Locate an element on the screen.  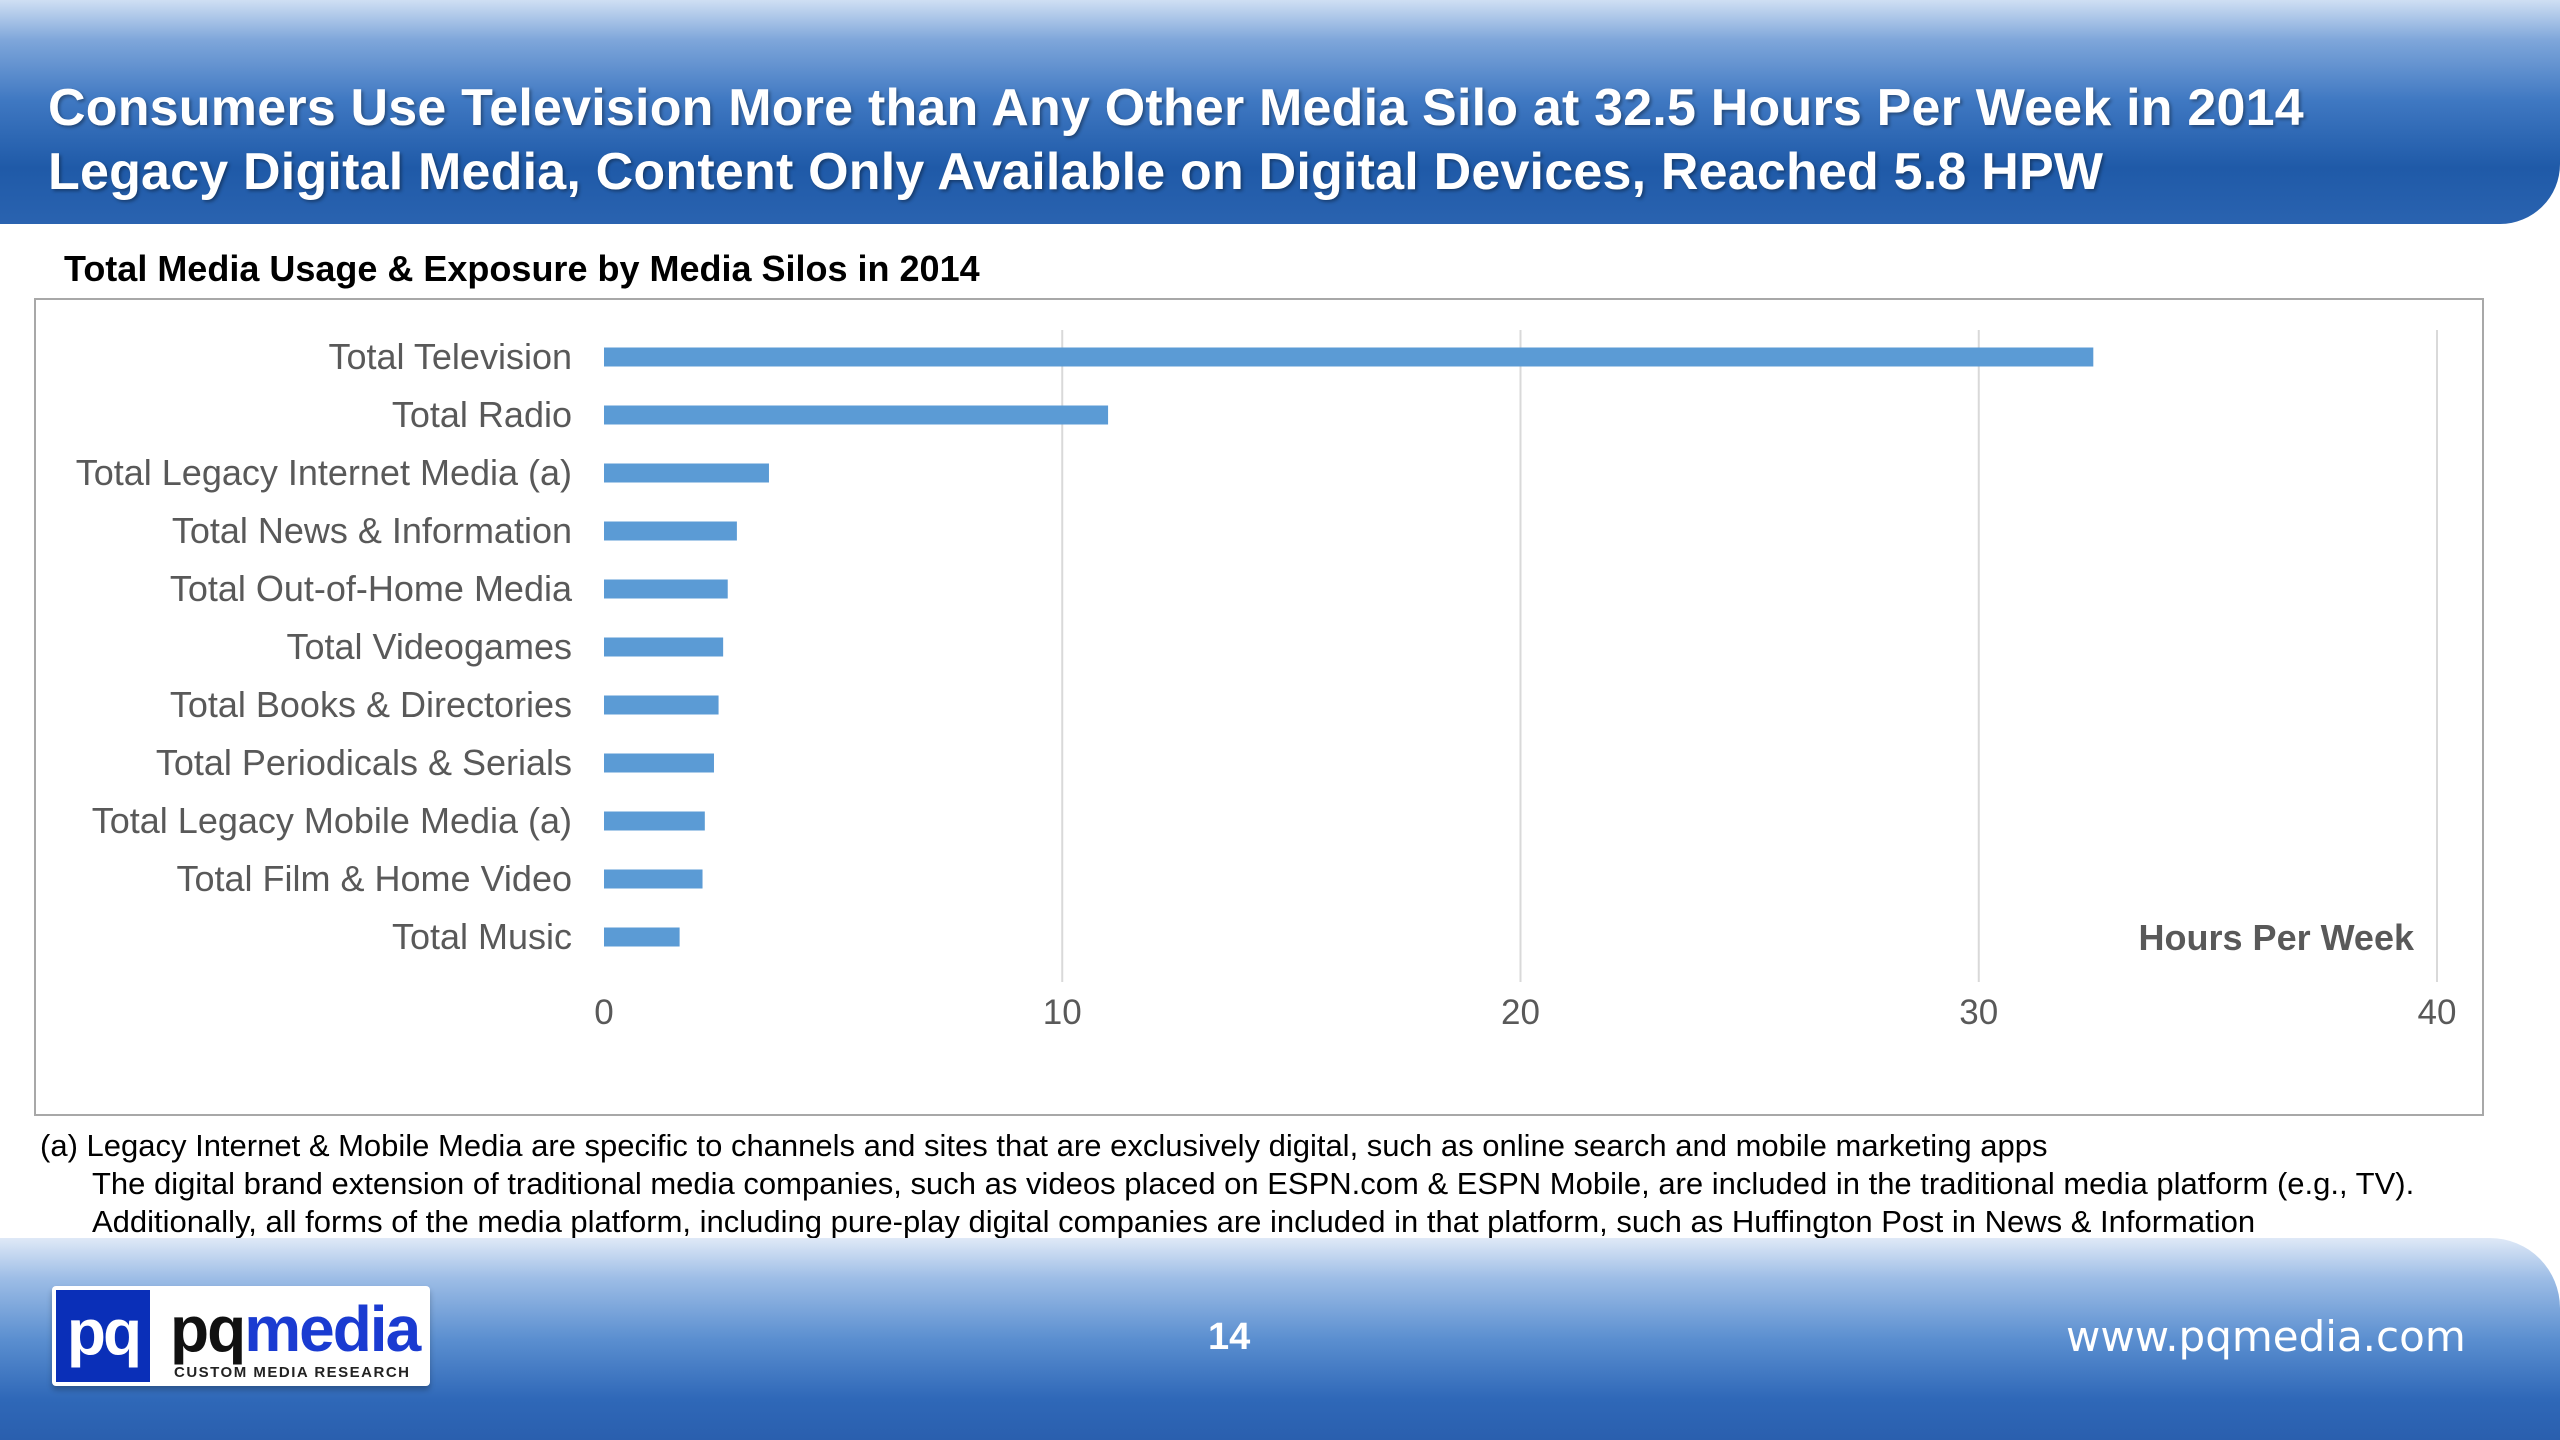
category-label-2: Total Legacy Internet Media (a) is located at coordinates (324, 472).